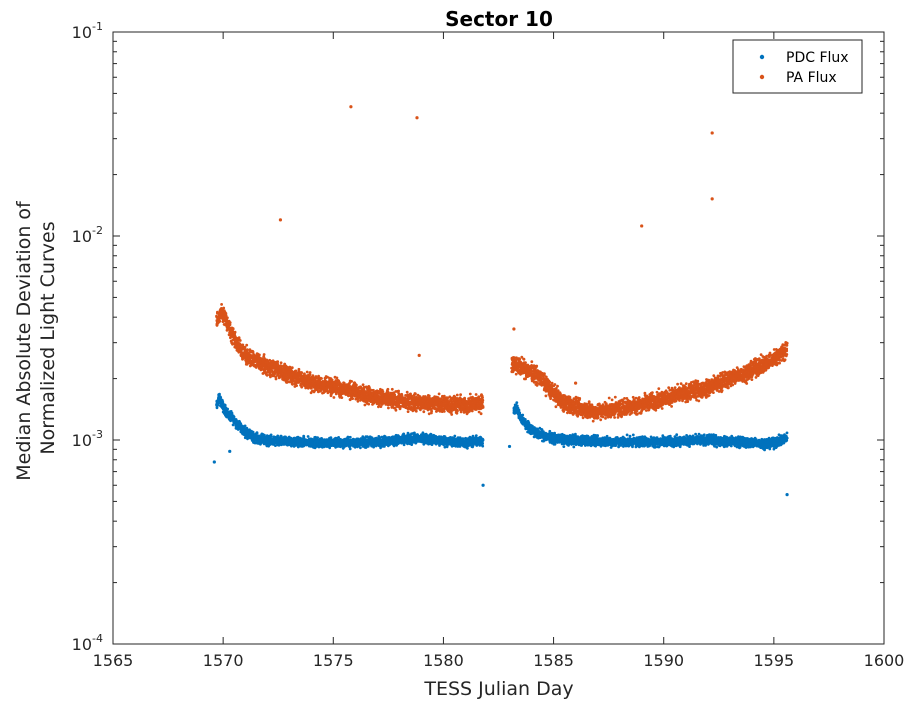 The image size is (913, 702). Describe the element at coordinates (500, 444) in the screenshot. I see `series-pdc-flux` at that location.